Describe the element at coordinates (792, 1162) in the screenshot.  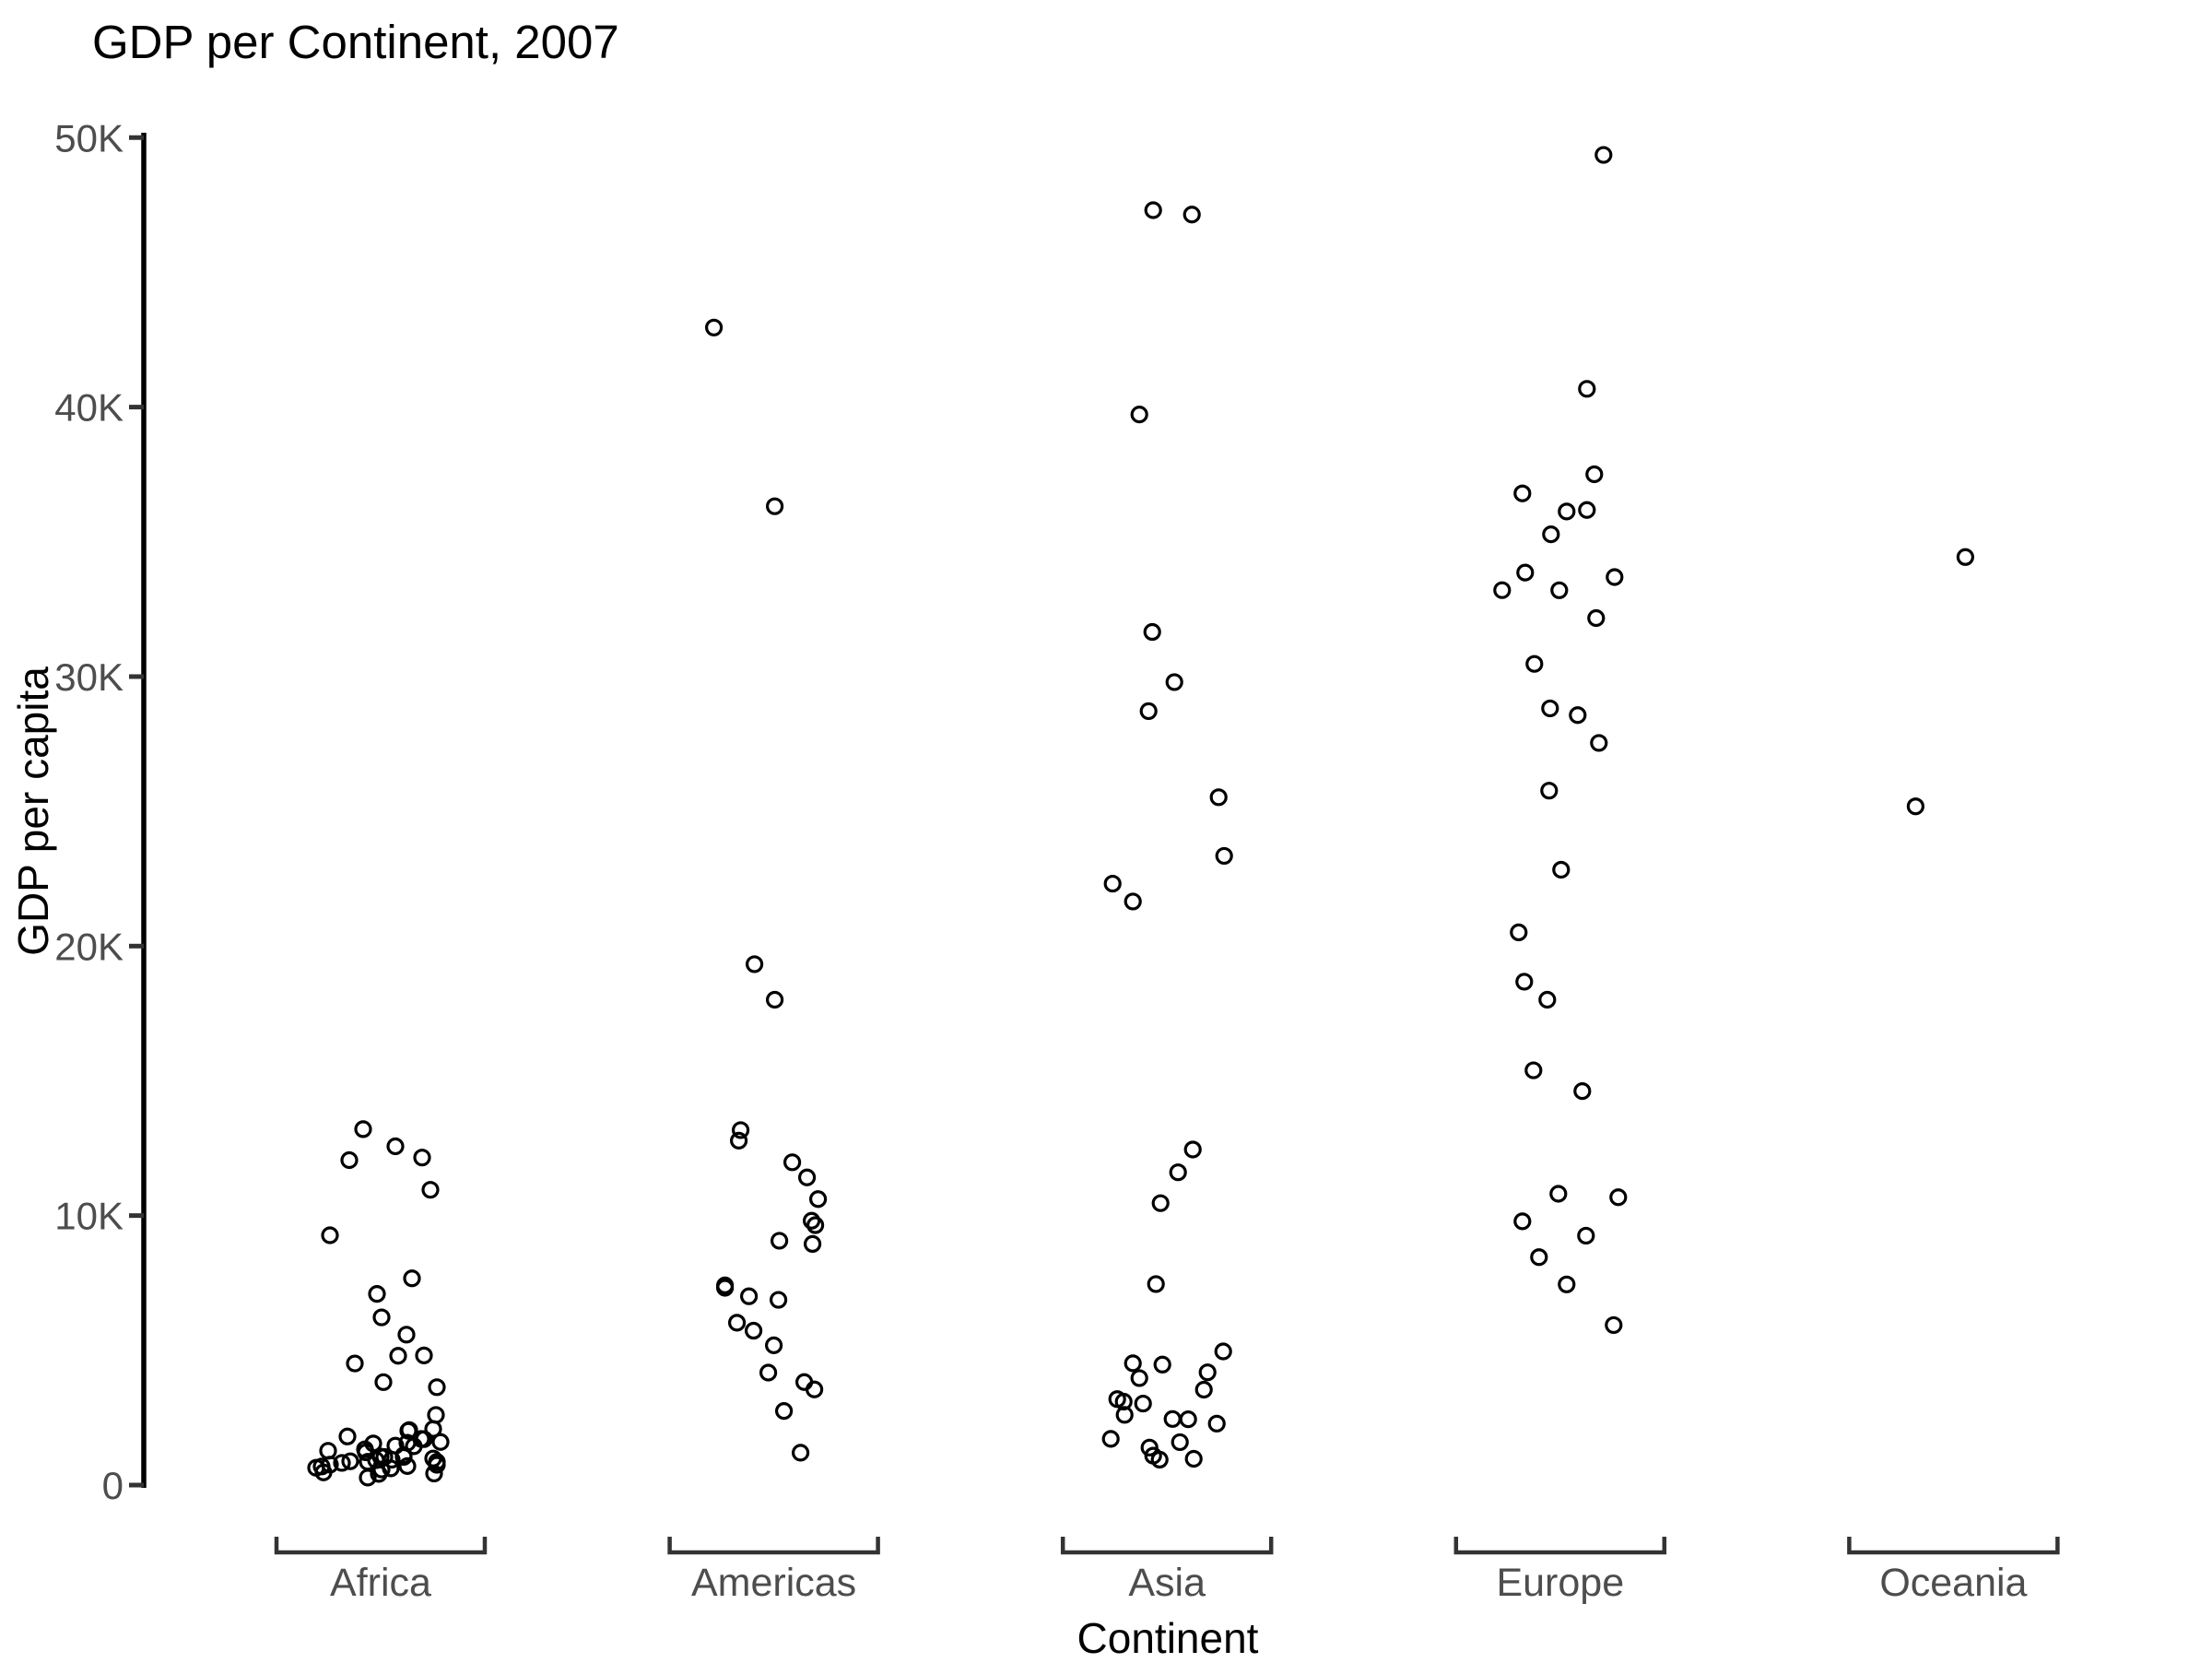
I see `data-point-mexico` at that location.